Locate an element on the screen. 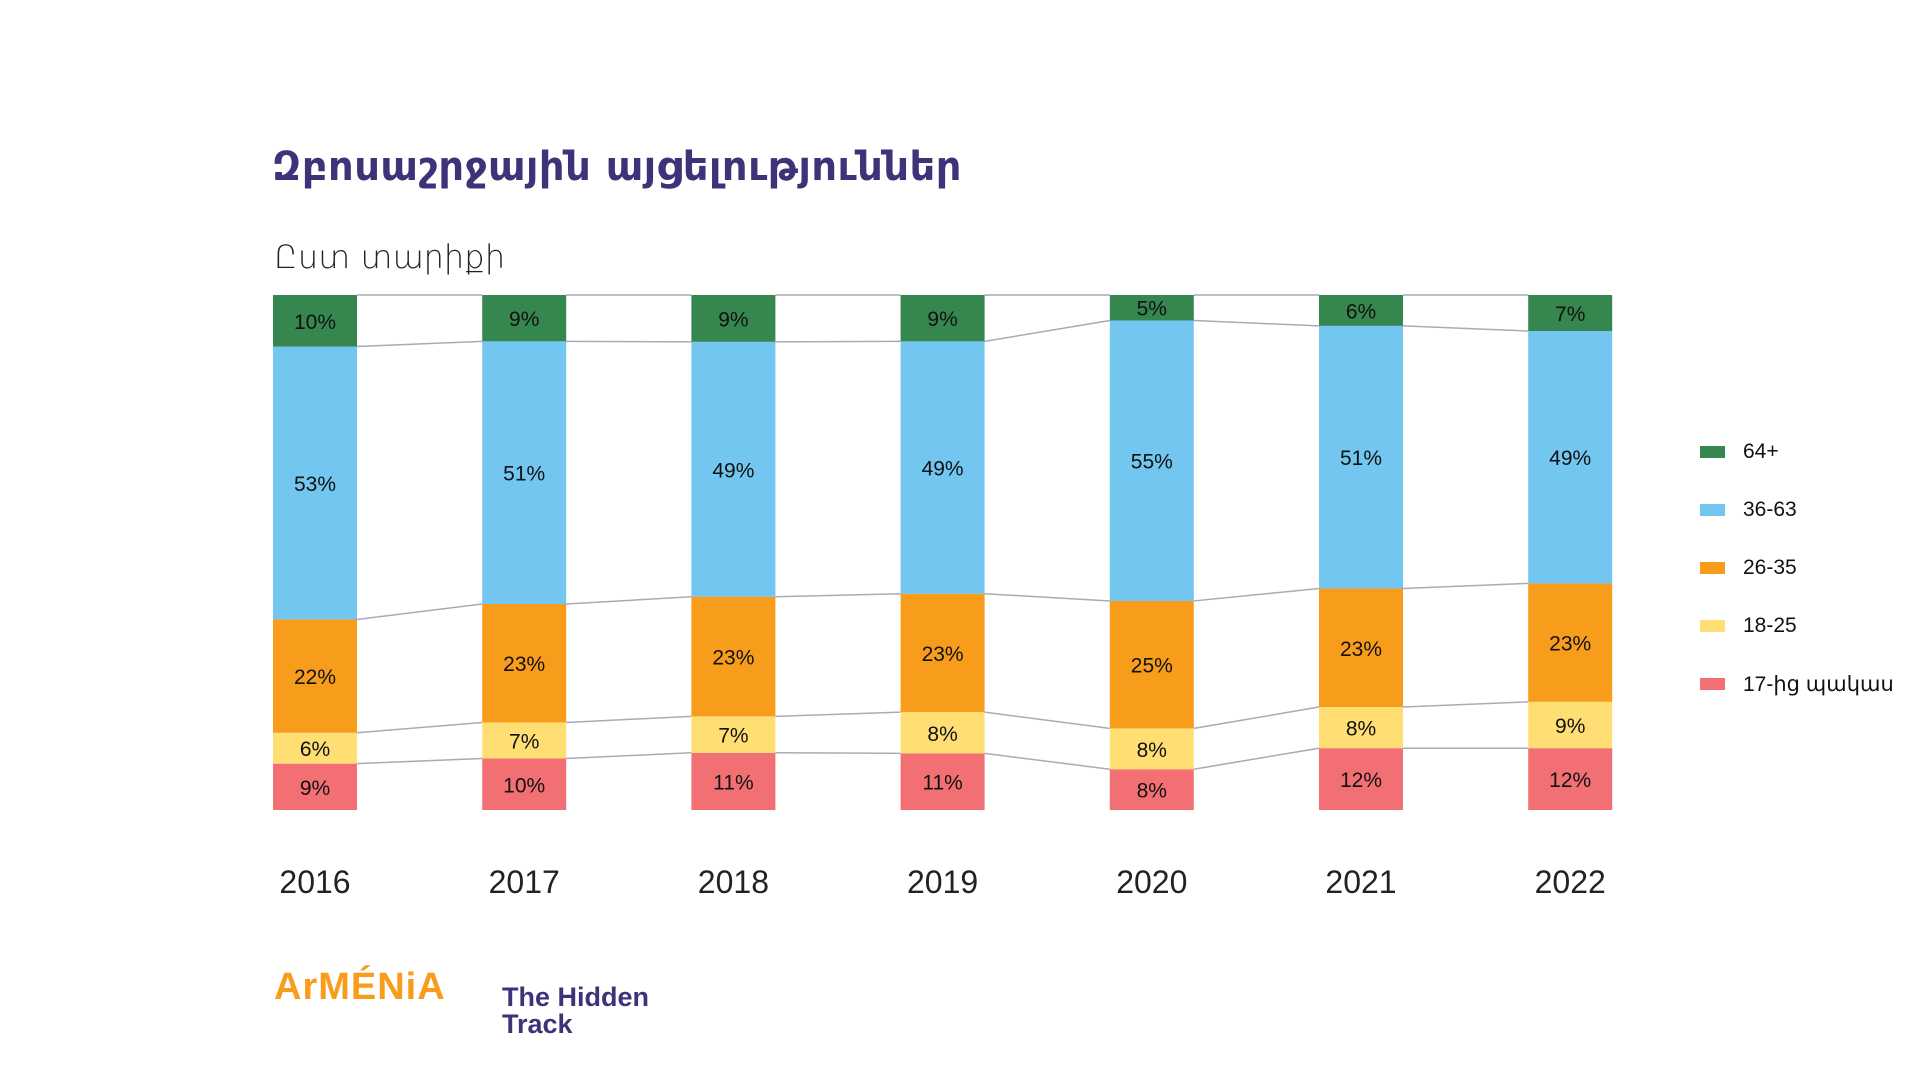 This screenshot has width=1920, height=1080. x-tick-label: 2020 is located at coordinates (1151, 882).